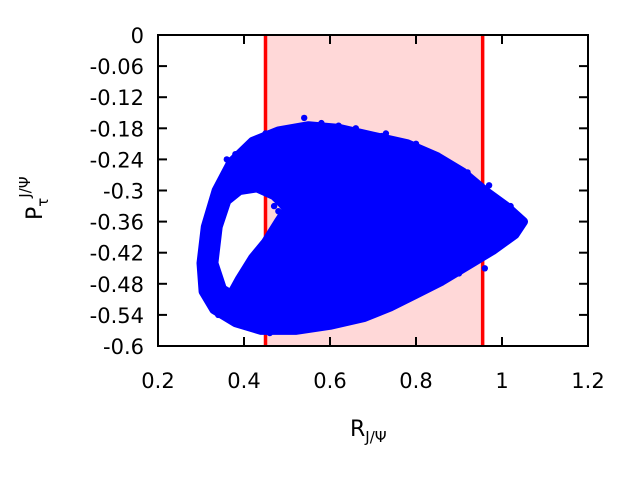 The width and height of the screenshot is (640, 480). What do you see at coordinates (117, 67) in the screenshot?
I see `y-tick-label: -0.06` at bounding box center [117, 67].